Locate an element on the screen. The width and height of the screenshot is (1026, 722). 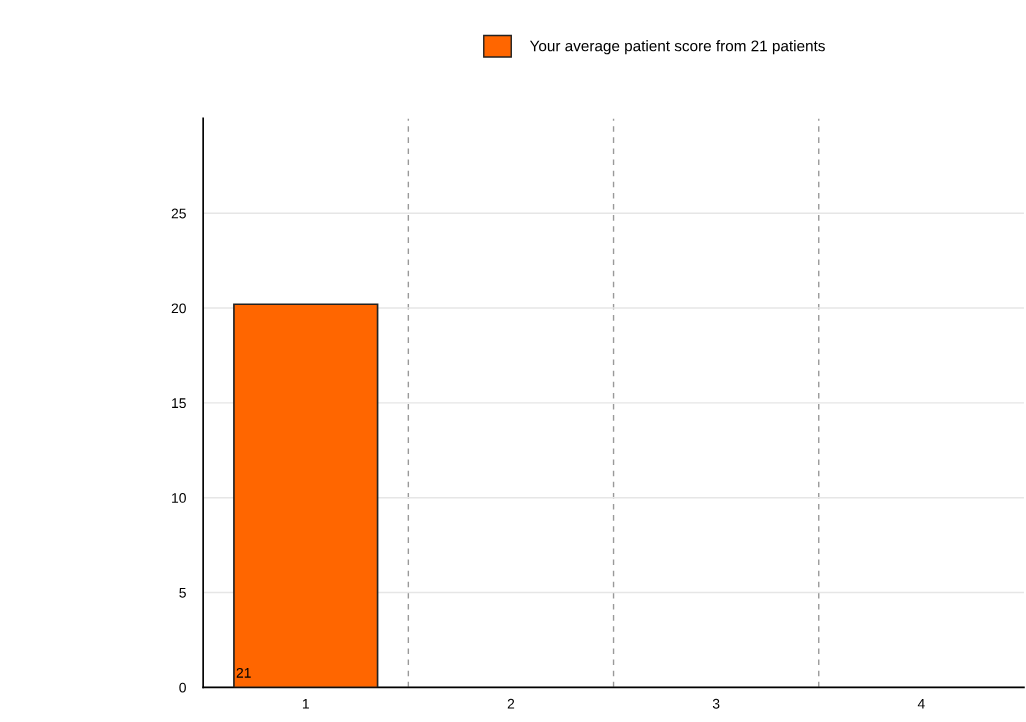
annotation: 21 is located at coordinates (243, 672).